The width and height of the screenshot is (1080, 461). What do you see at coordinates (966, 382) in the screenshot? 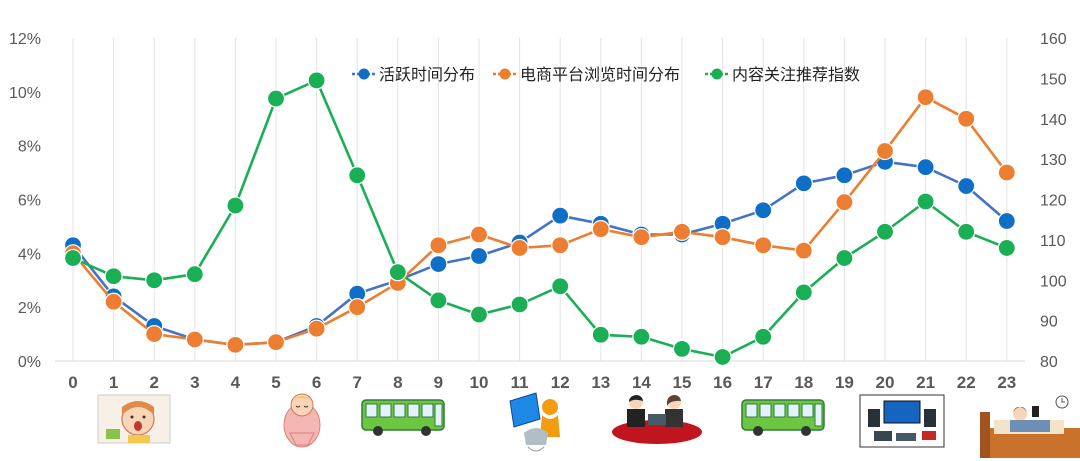
I see `x-tick-label: 22` at bounding box center [966, 382].